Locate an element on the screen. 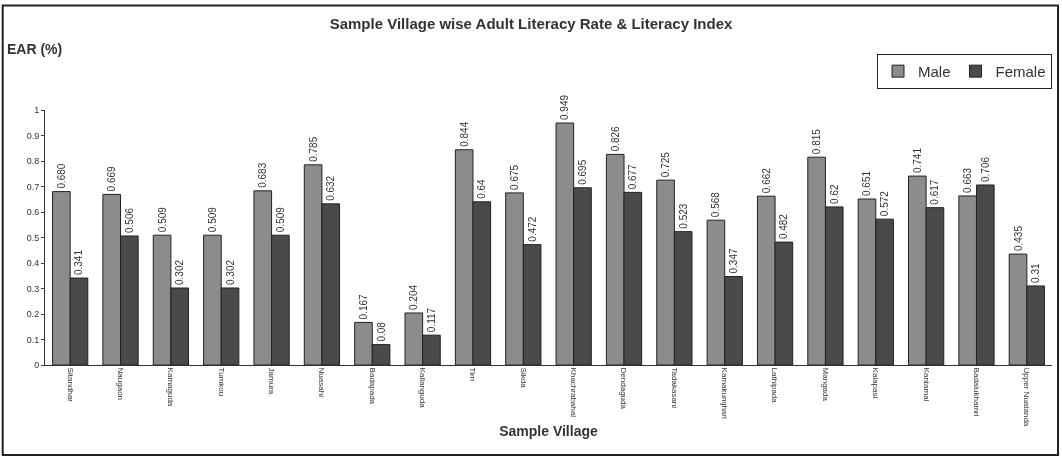 This screenshot has width=1062, height=460. data-label: 0.680 is located at coordinates (61, 176).